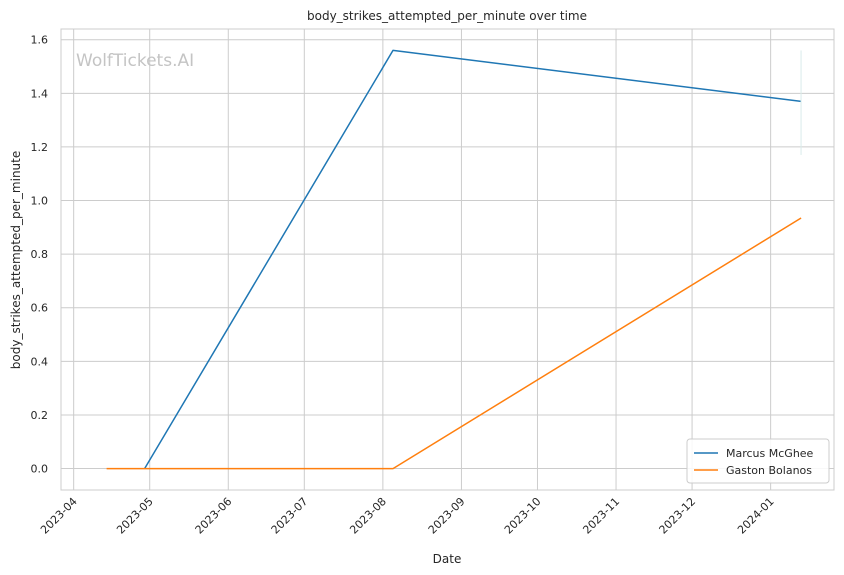  I want to click on x-tick-label: 2023-06, so click(214, 516).